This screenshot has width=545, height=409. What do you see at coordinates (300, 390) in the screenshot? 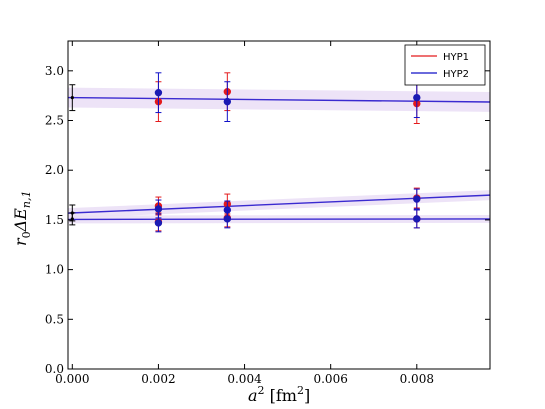
I see `x-axis-label-unit-sup: 2` at bounding box center [300, 390].